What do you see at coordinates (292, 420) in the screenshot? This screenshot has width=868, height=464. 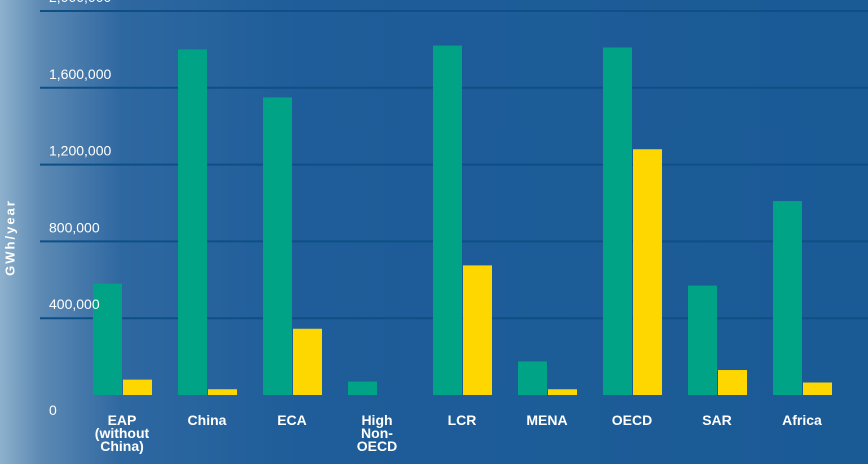 I see `x-category-label: ECA` at bounding box center [292, 420].